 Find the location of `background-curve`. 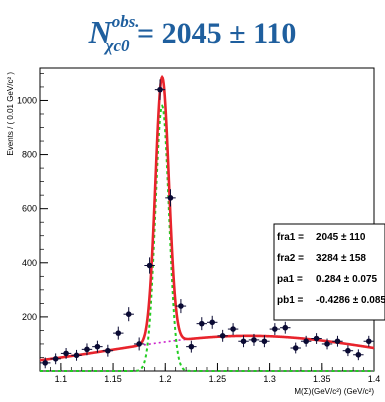

background-curve is located at coordinates (207, 348).